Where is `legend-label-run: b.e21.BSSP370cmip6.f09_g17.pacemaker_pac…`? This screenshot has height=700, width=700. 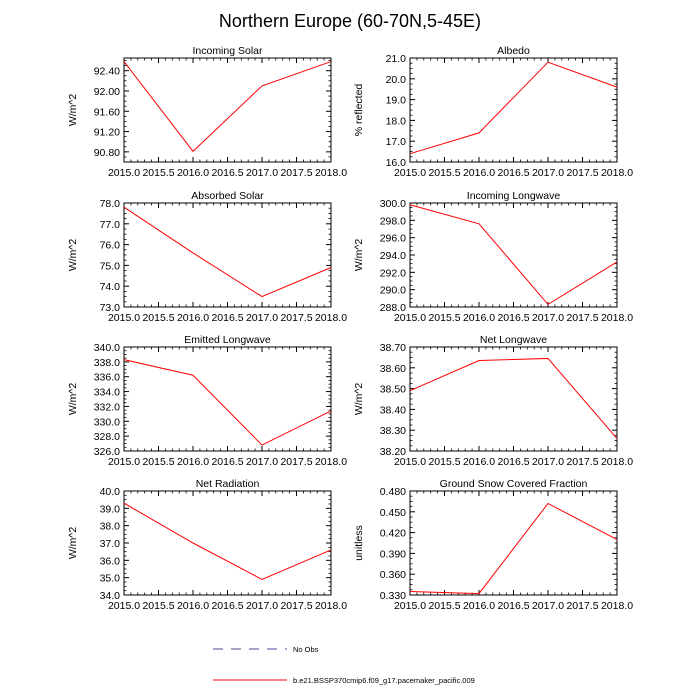
legend-label-run: b.e21.BSSP370cmip6.f09_g17.pacemaker_pac… is located at coordinates (384, 680).